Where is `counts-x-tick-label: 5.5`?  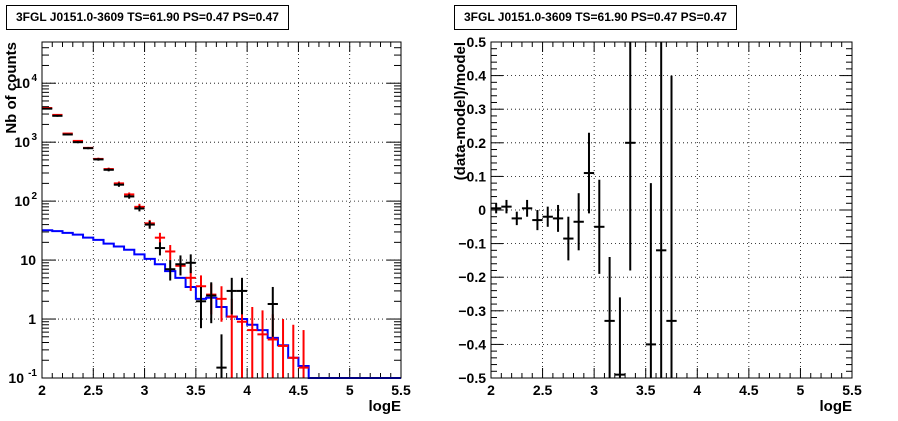 counts-x-tick-label: 5.5 is located at coordinates (401, 390).